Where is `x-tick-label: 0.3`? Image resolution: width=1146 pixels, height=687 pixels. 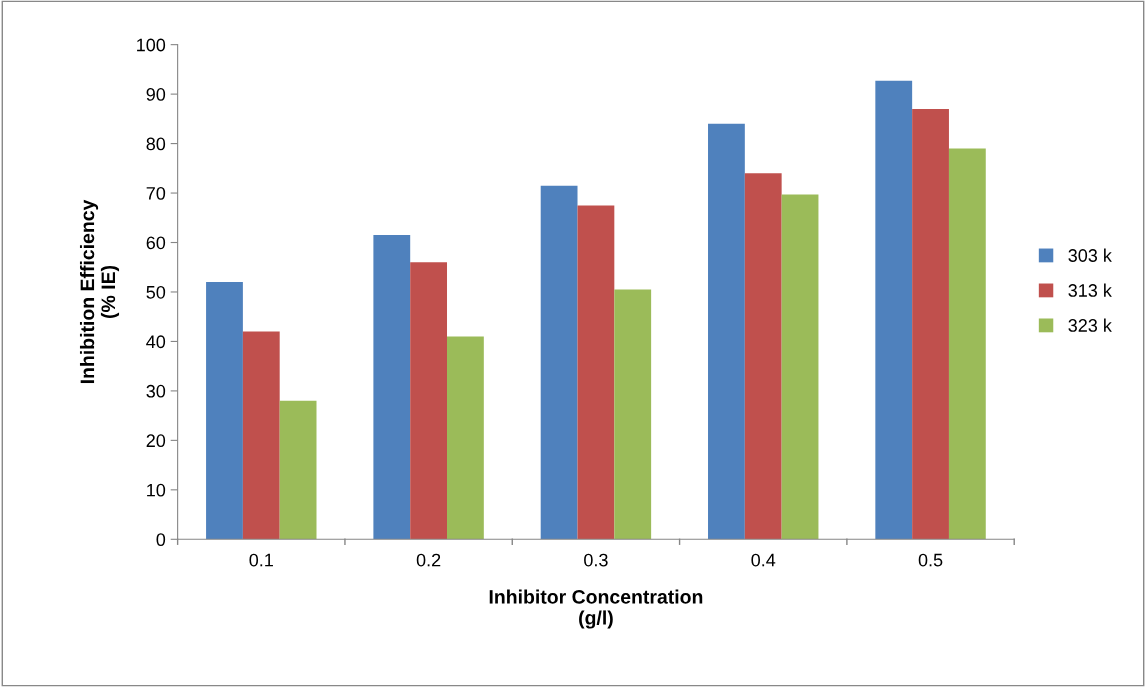 x-tick-label: 0.3 is located at coordinates (596, 560).